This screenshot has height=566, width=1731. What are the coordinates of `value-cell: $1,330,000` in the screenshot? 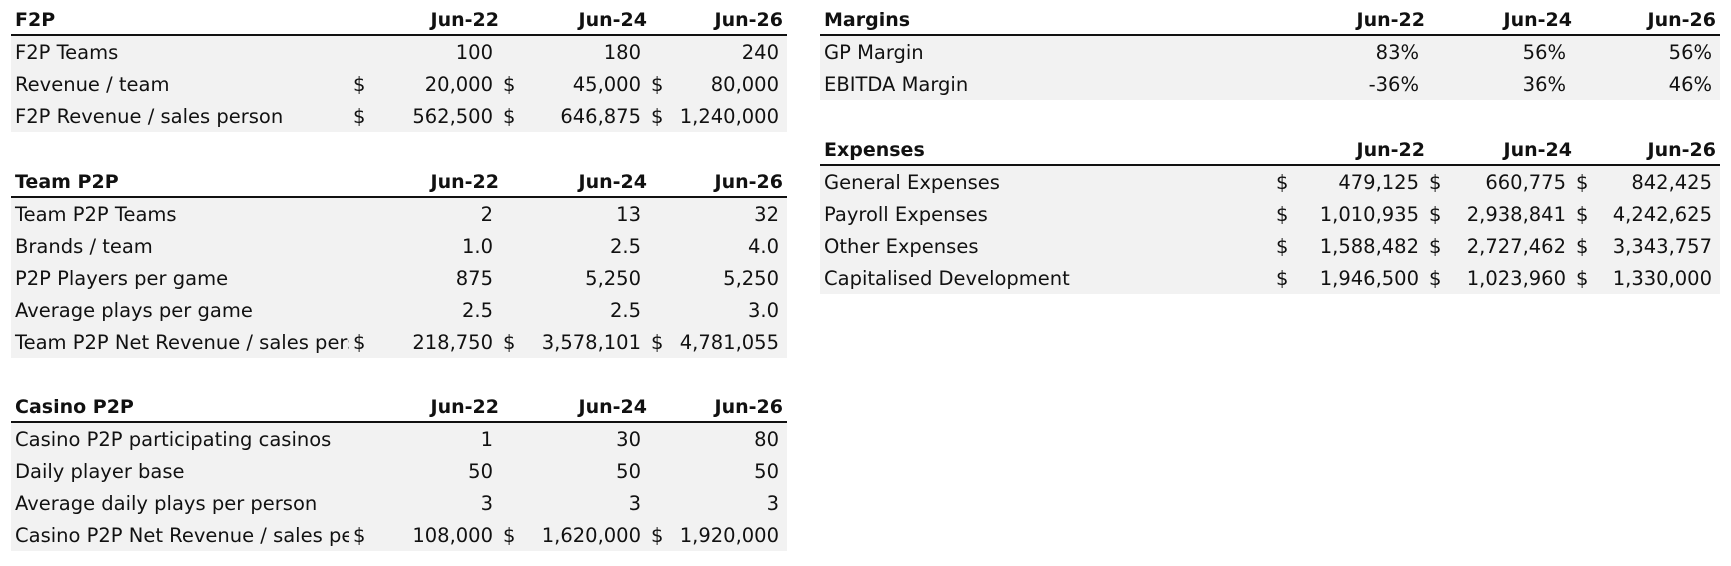 It's located at (1646, 278).